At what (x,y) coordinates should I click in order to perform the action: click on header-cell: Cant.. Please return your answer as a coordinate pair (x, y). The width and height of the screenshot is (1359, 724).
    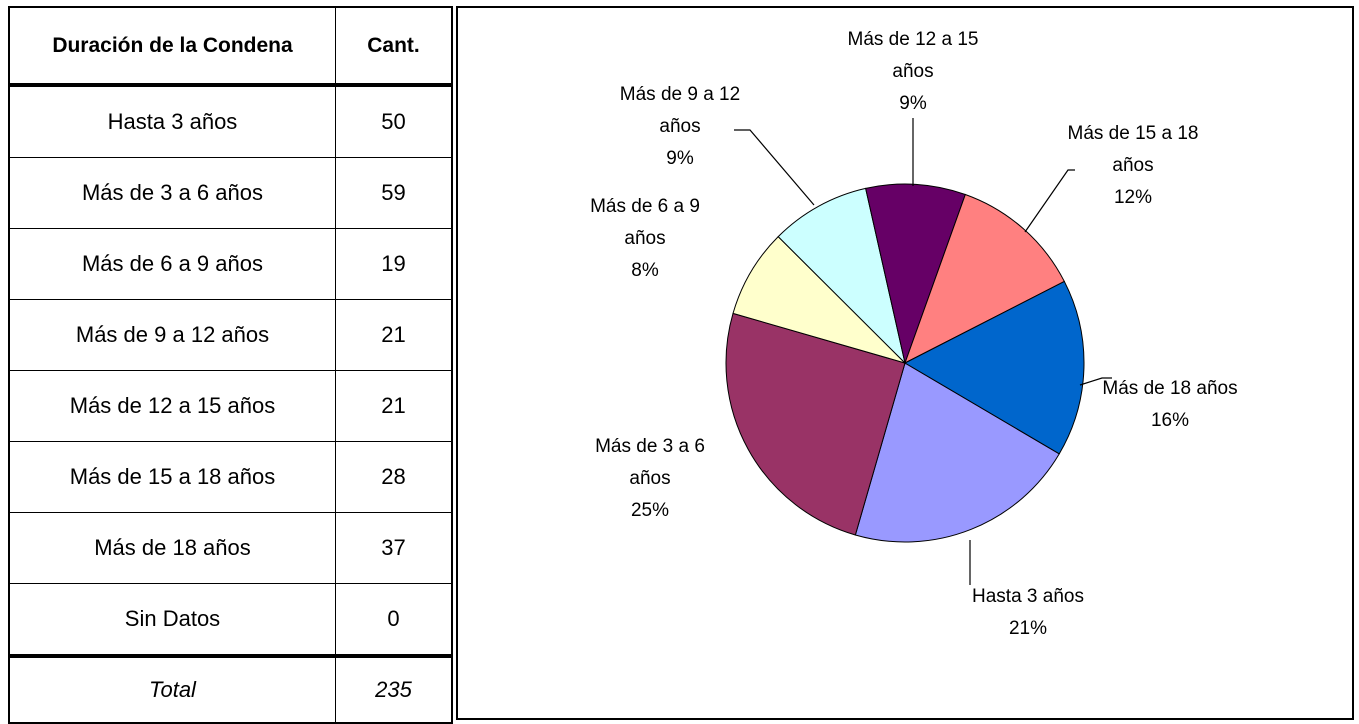
    Looking at the image, I should click on (394, 46).